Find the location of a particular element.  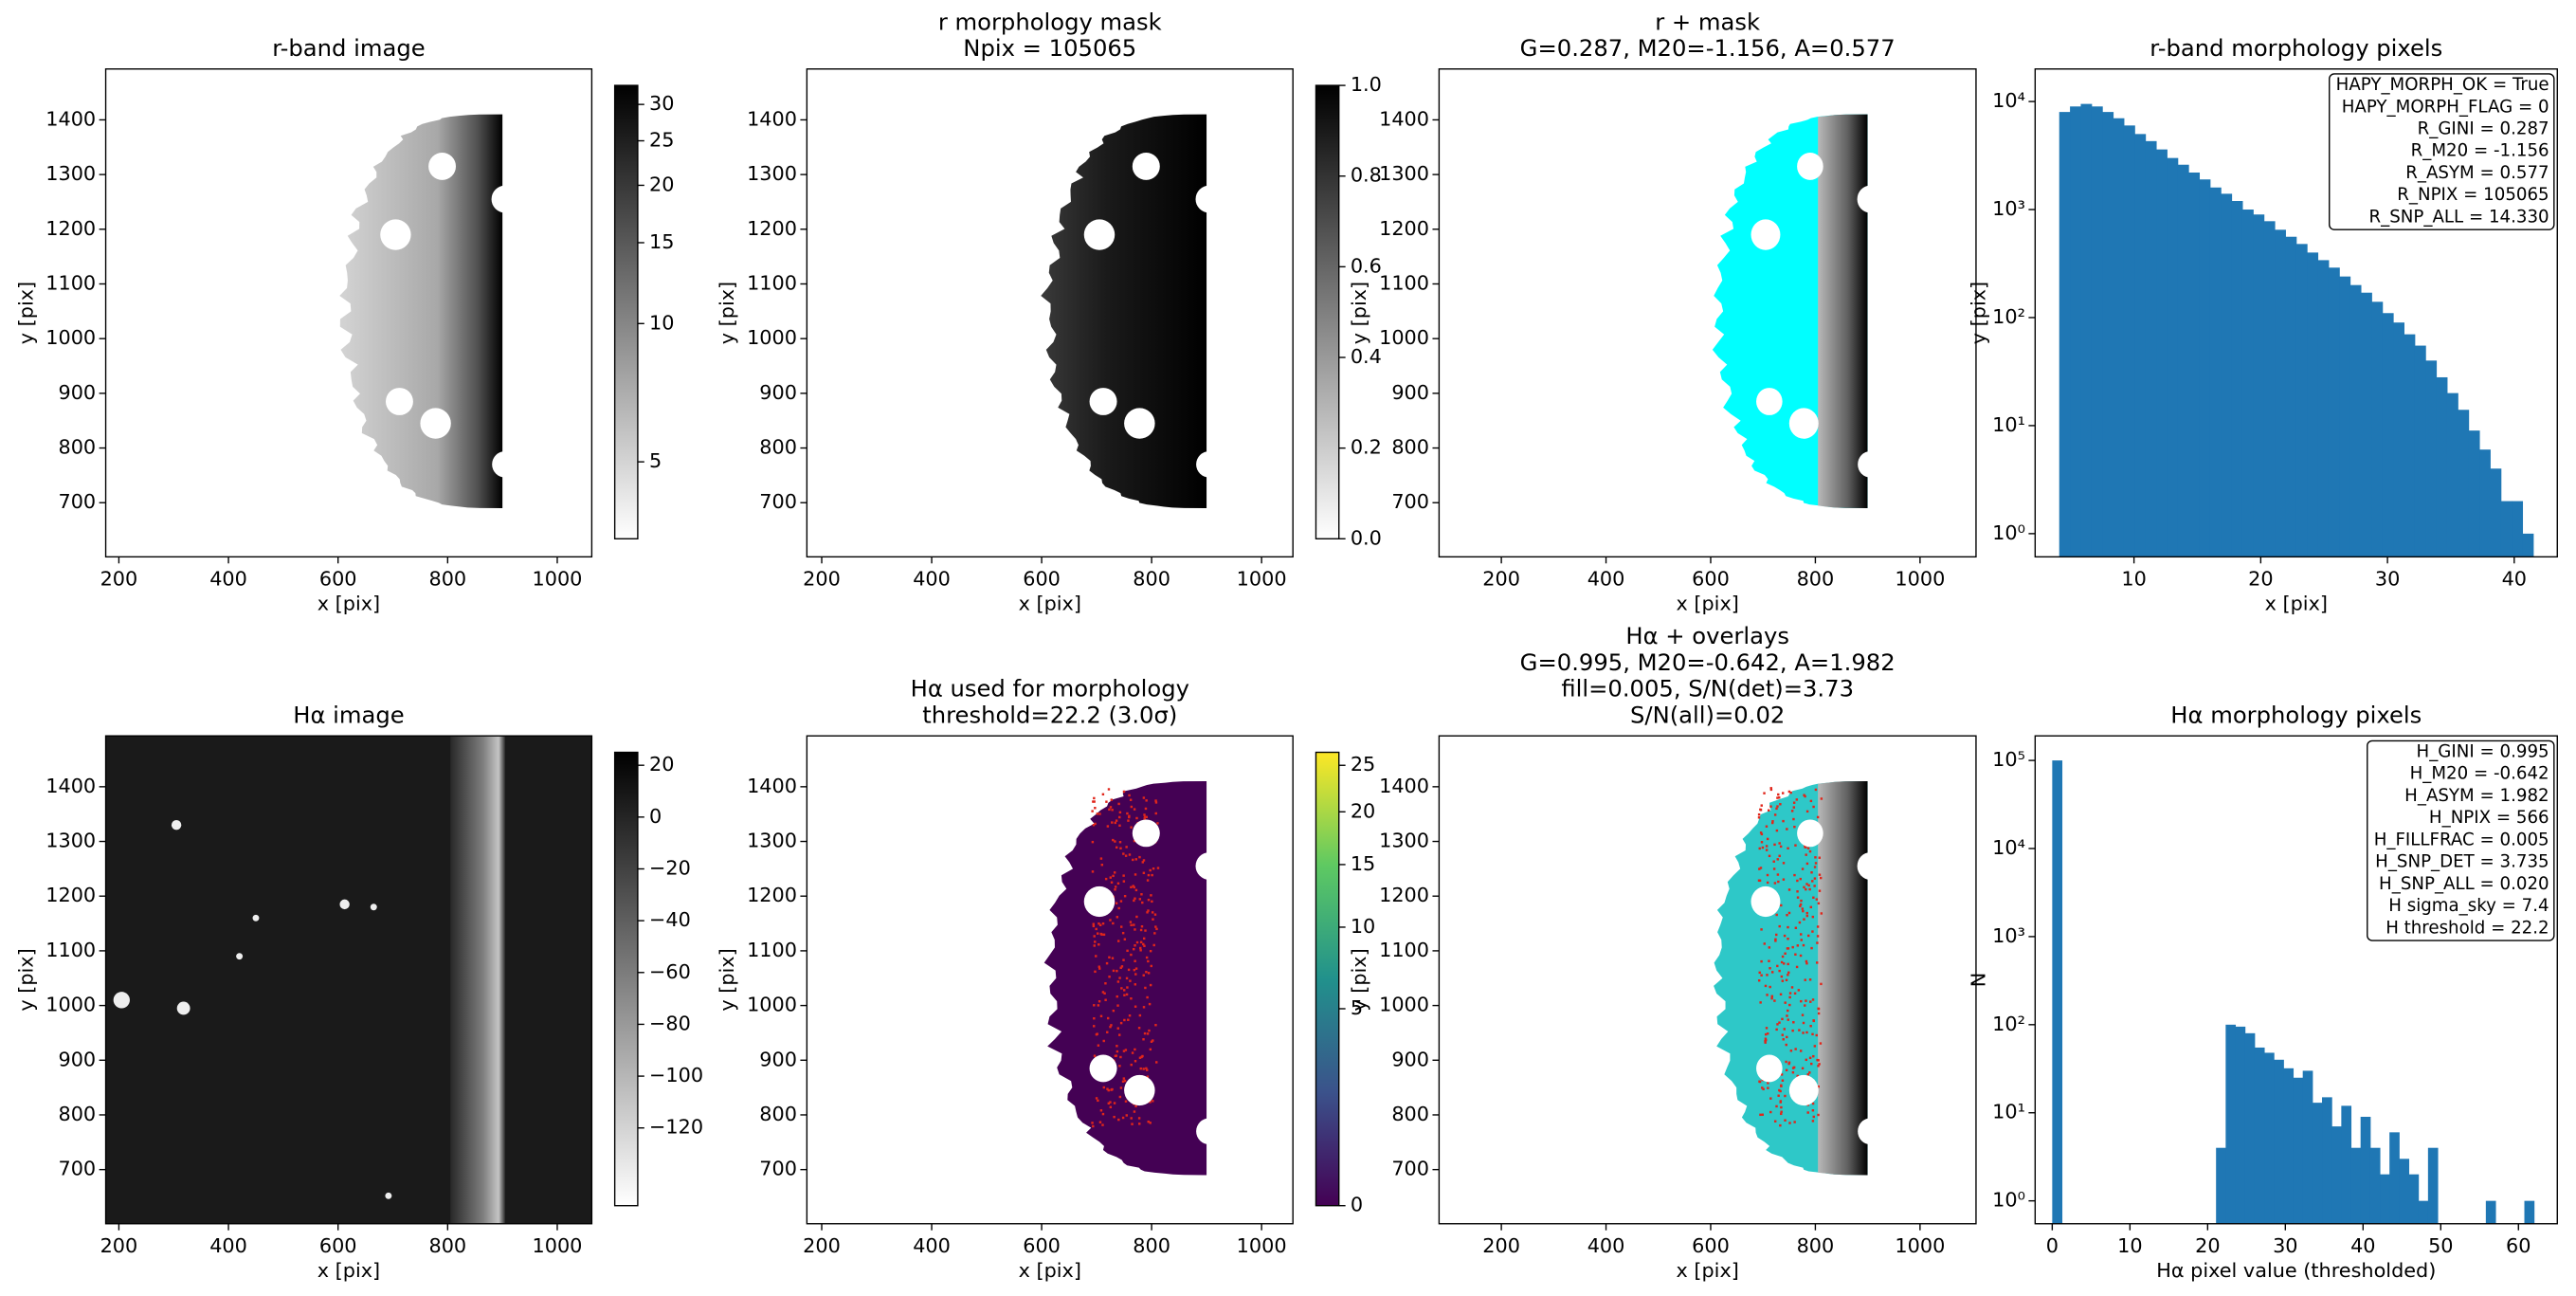

colorbar-tick-label: 0.4 is located at coordinates (1366, 357).